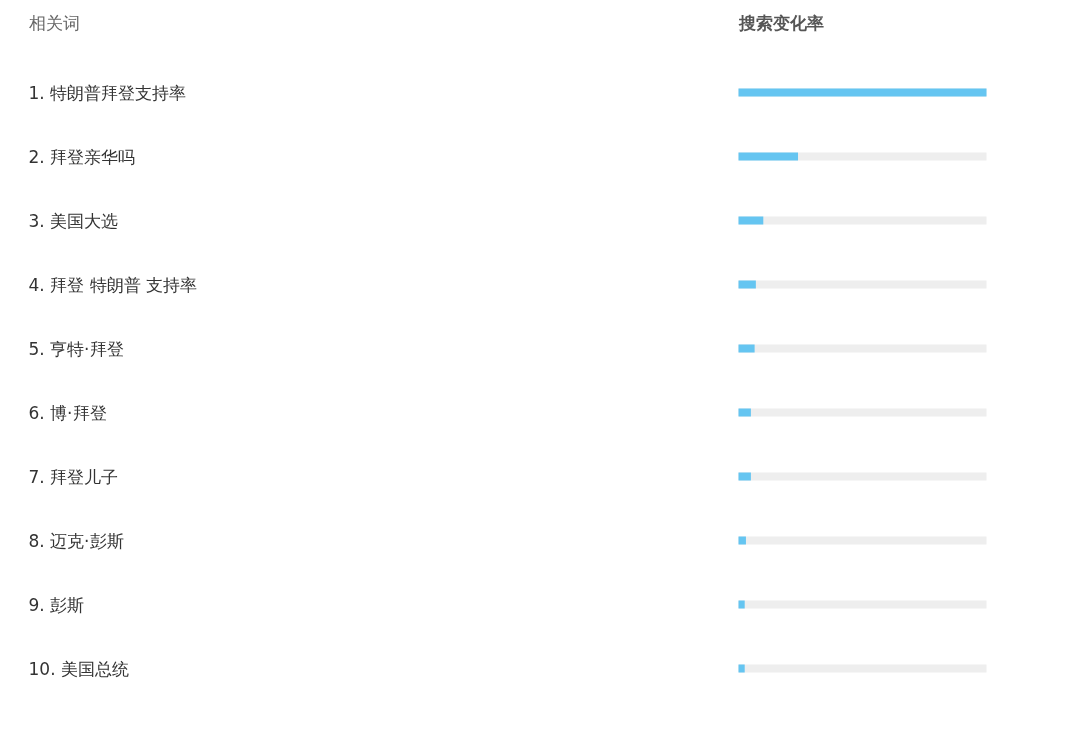 Image resolution: width=1068 pixels, height=732 pixels. Describe the element at coordinates (76, 348) in the screenshot. I see `y-tick-label: 5. 亨特·拜登` at that location.